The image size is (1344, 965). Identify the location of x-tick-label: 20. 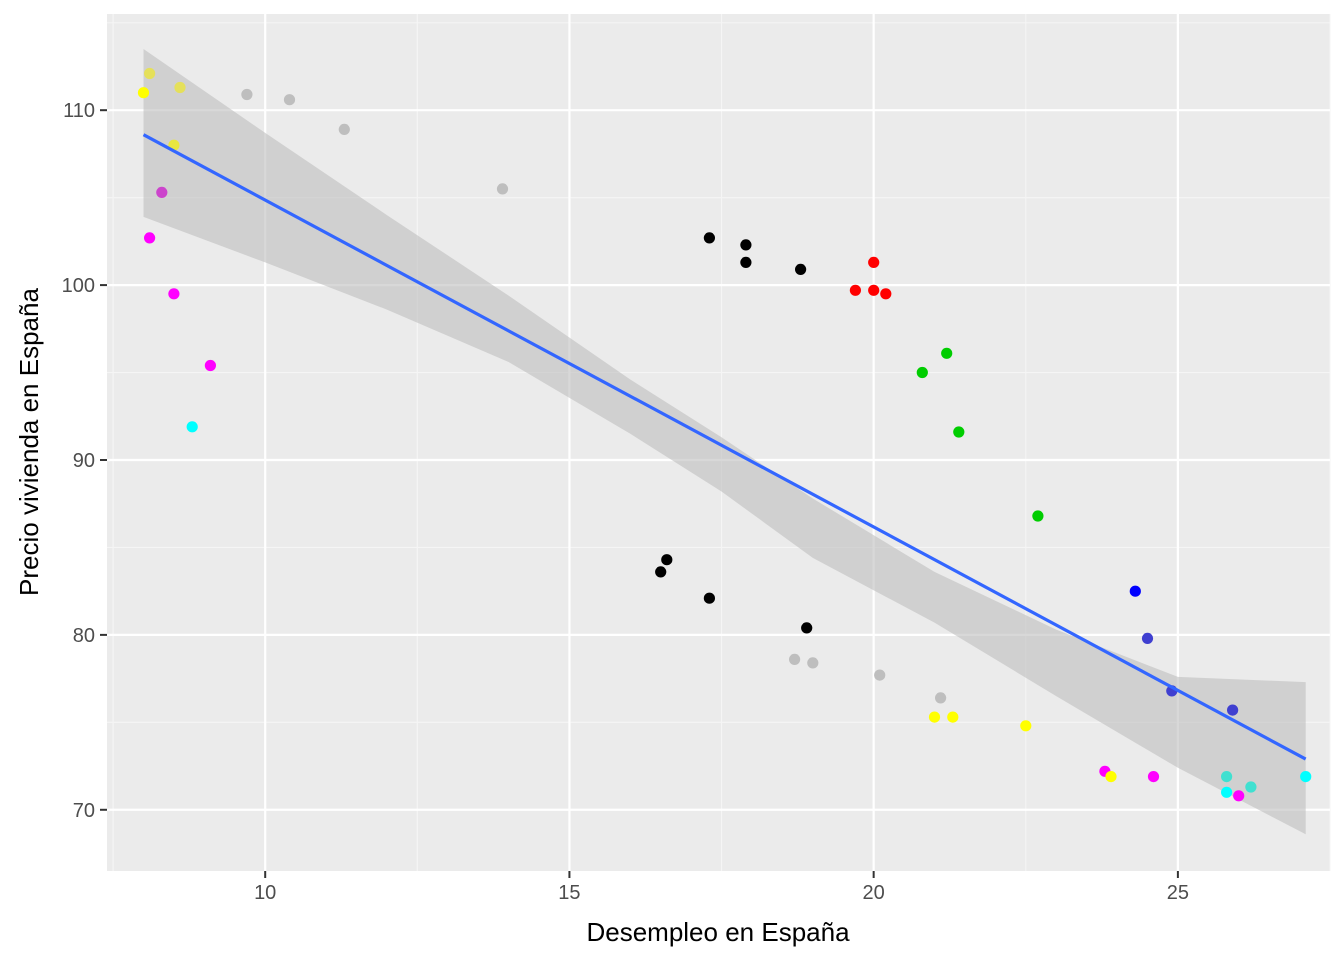
(874, 893).